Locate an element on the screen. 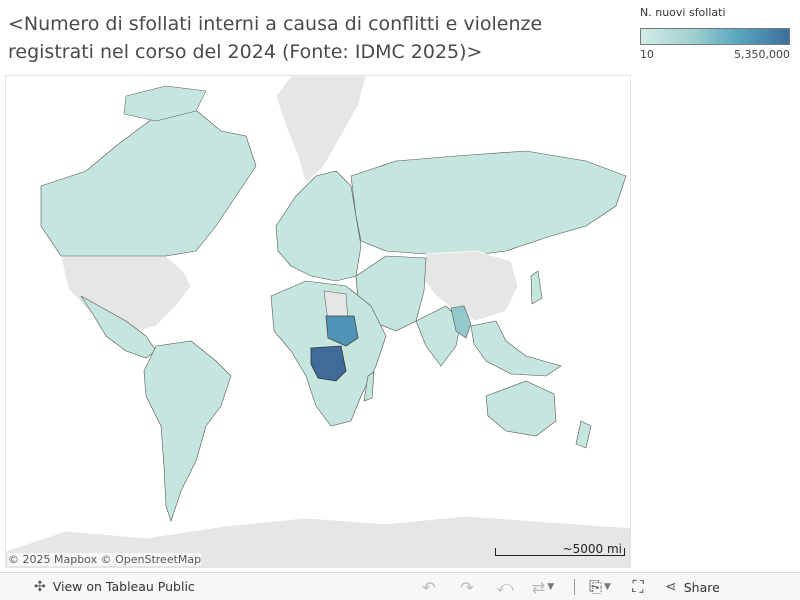  fullscreen-icon: ⛶ is located at coordinates (638, 586).